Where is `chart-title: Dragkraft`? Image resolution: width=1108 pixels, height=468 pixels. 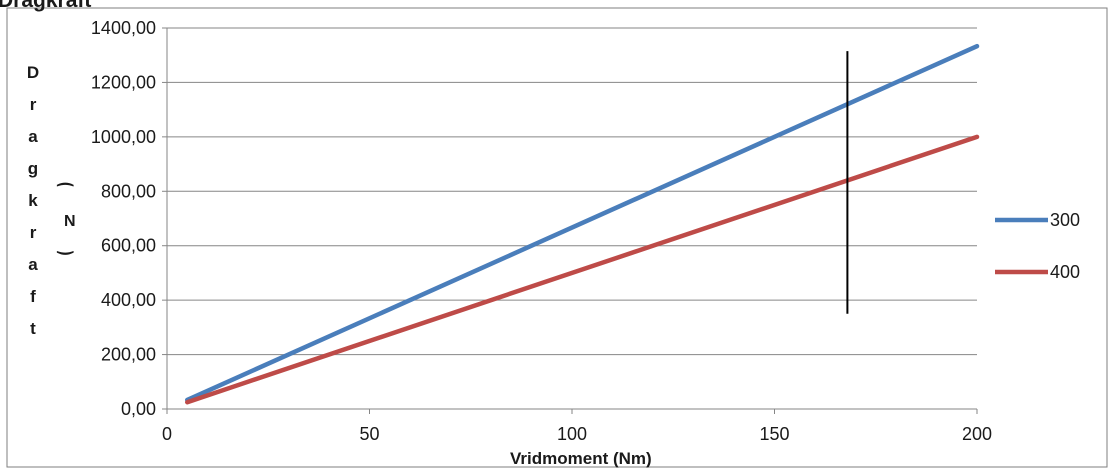
chart-title: Dragkraft is located at coordinates (45, 6).